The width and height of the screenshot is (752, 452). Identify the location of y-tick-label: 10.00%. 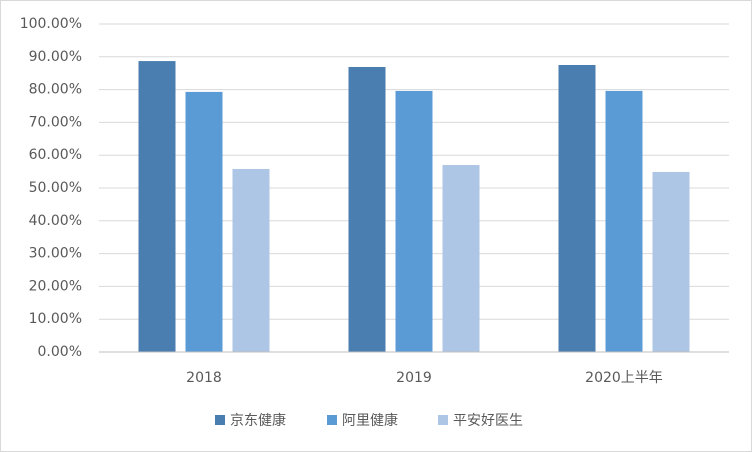
(55, 319).